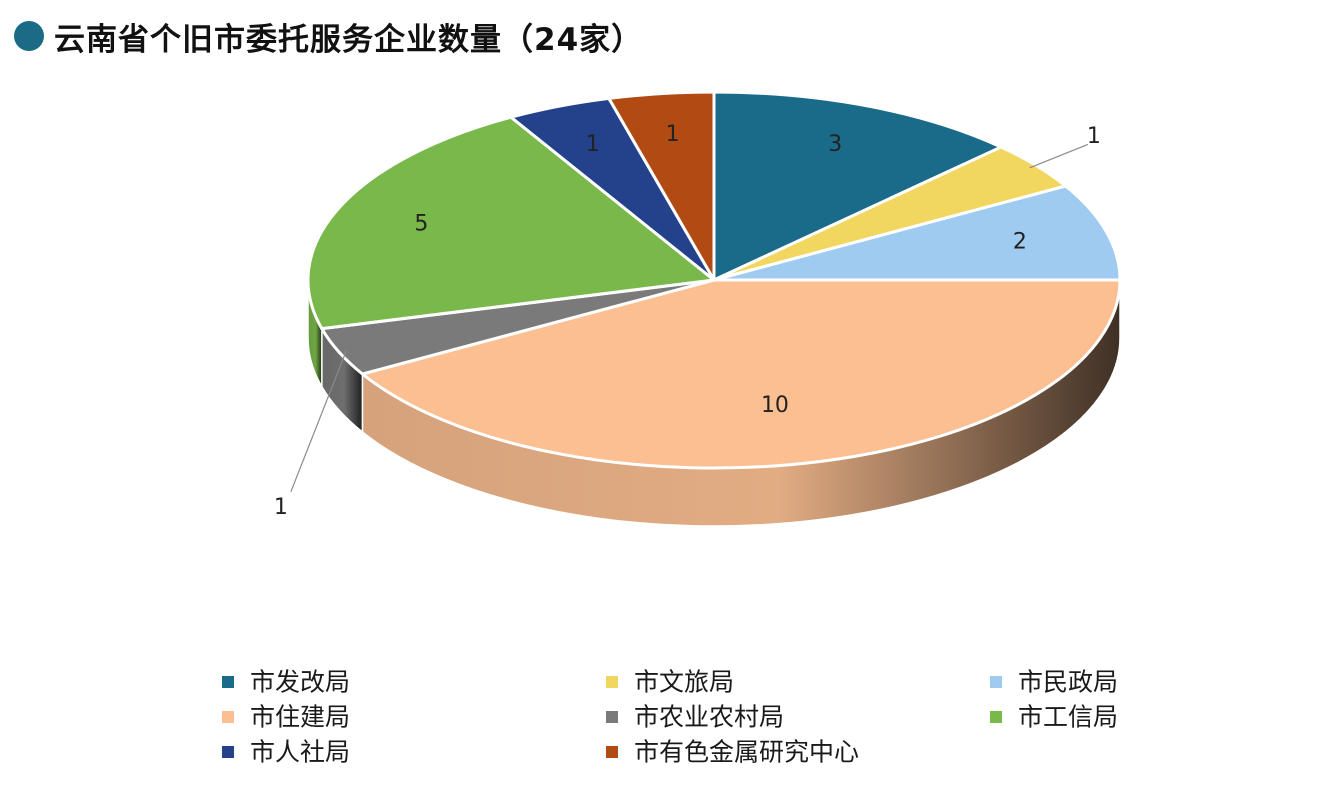 The width and height of the screenshot is (1320, 796). I want to click on slice-8-top, so click(661, 186).